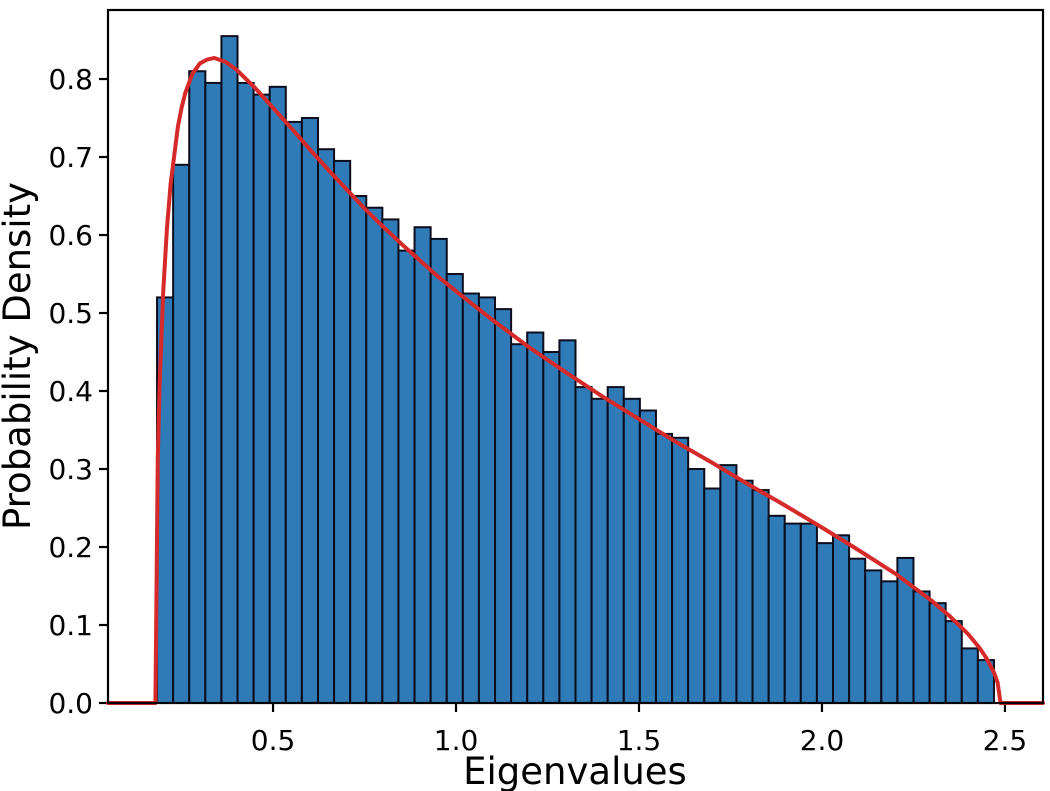 The image size is (1050, 791). Describe the element at coordinates (70, 235) in the screenshot. I see `y-tick-label: 0.6` at that location.